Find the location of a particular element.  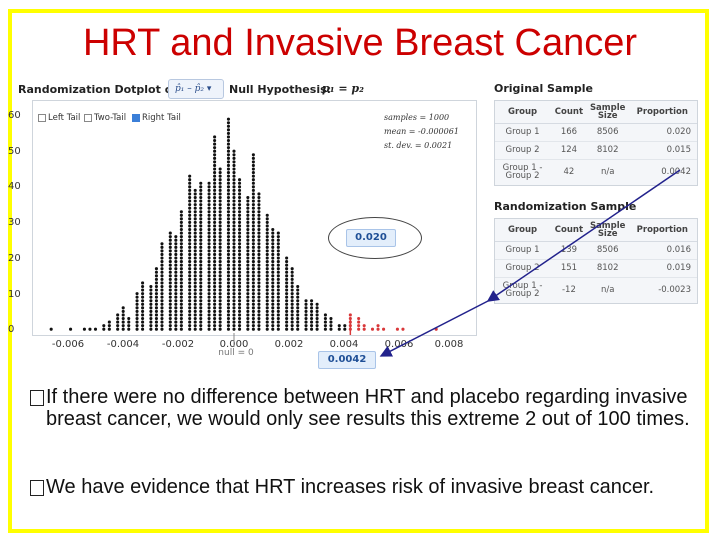

arrow-to-randomization-table is located at coordinates (583, 235).